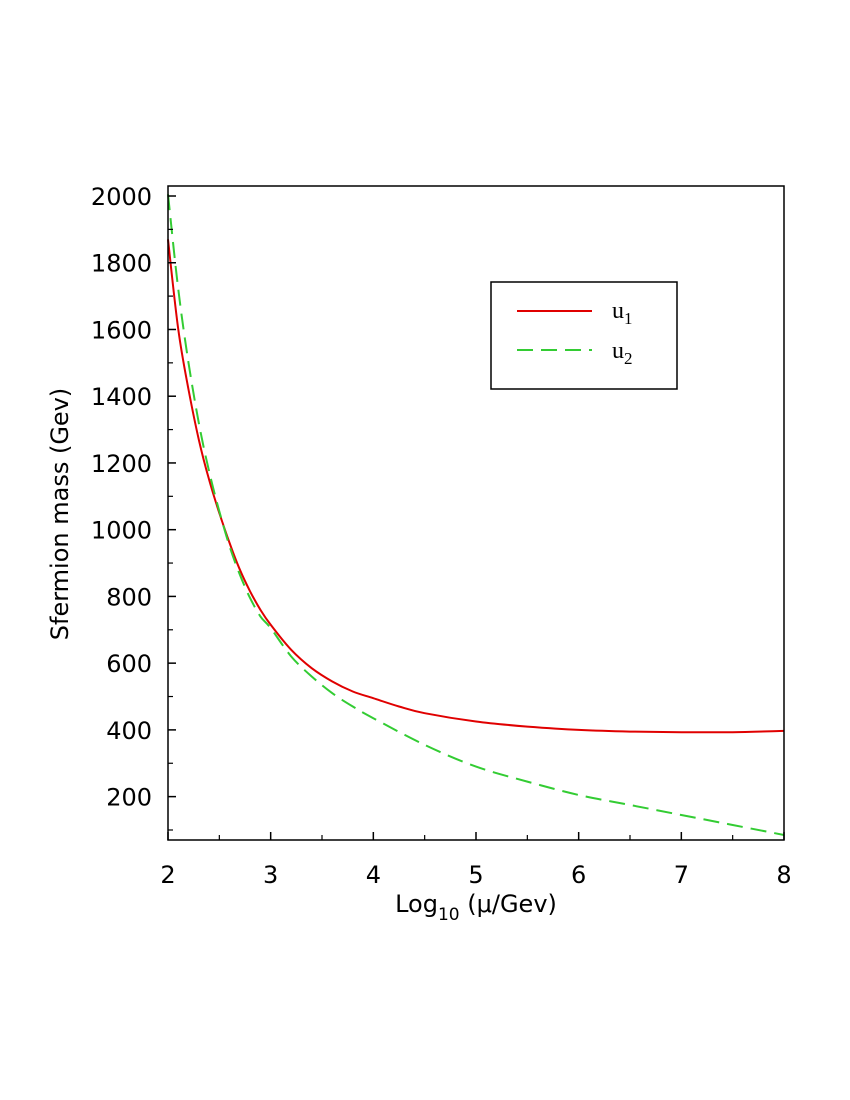 The width and height of the screenshot is (850, 1100). Describe the element at coordinates (129, 597) in the screenshot. I see `y-tick-label: 800` at that location.